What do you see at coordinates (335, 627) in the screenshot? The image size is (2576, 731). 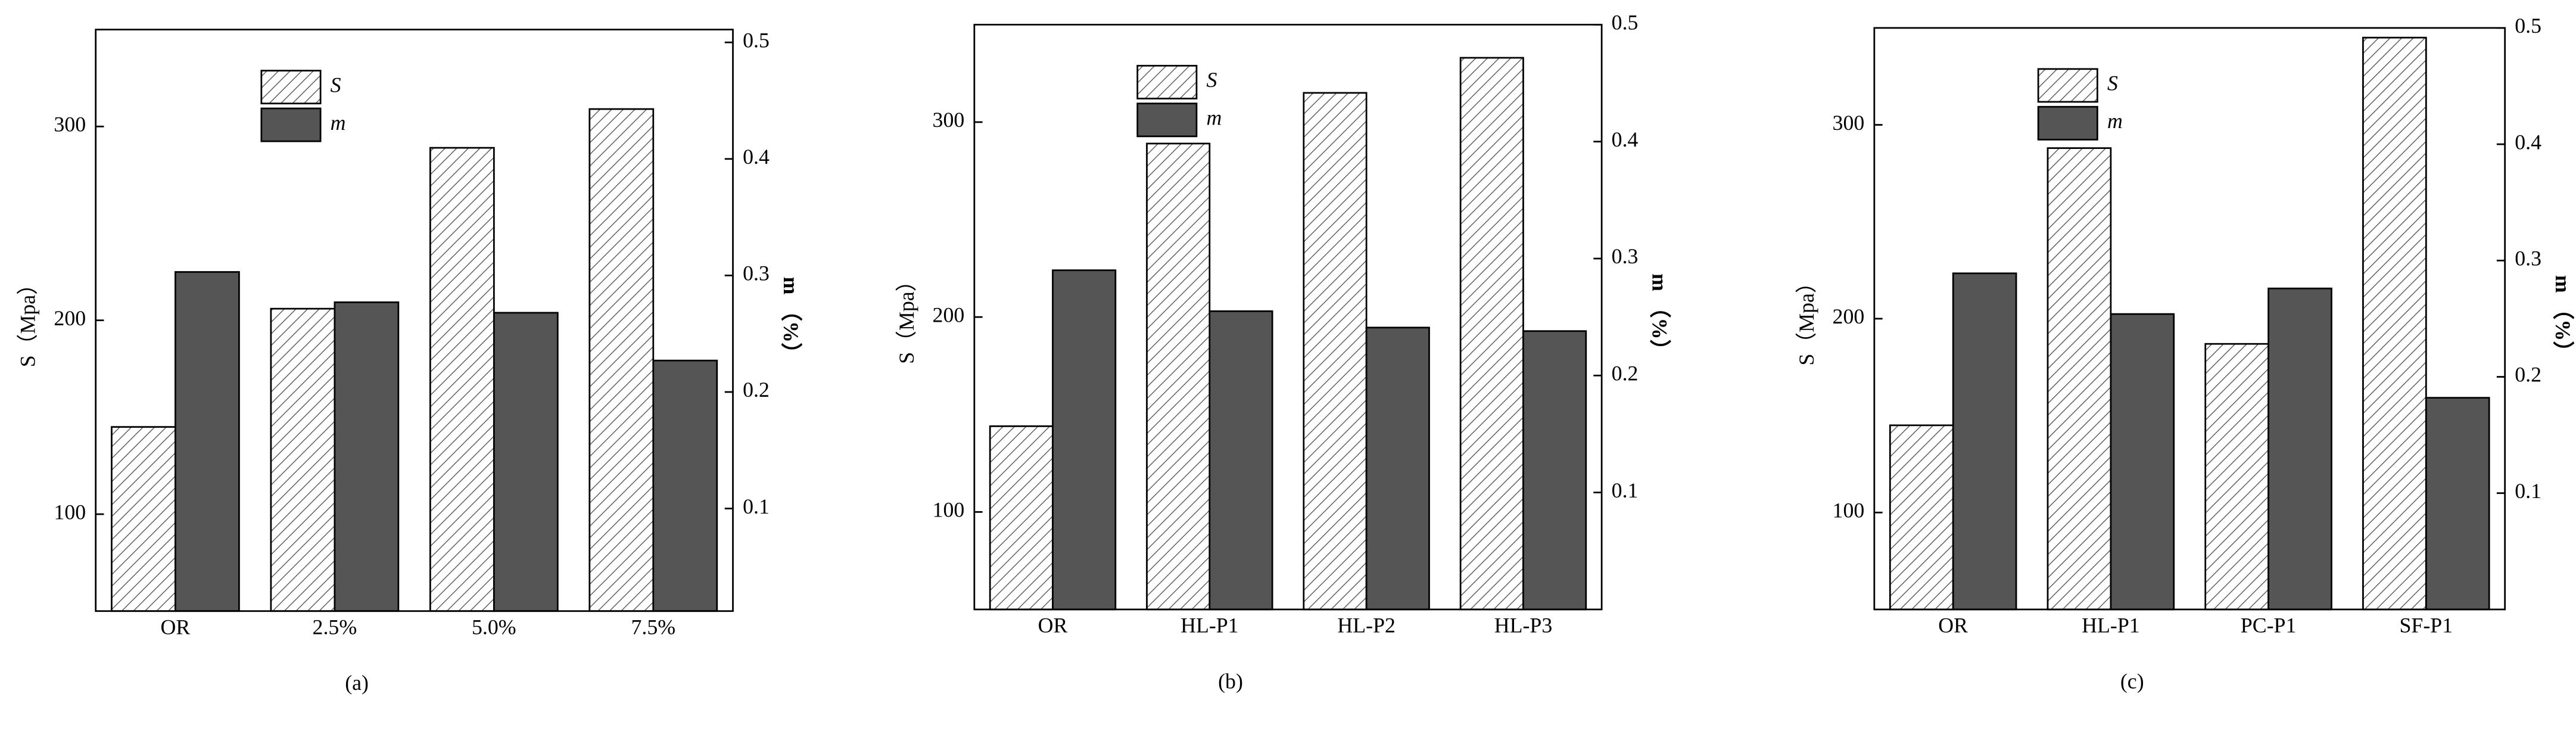 I see `x-tick-label: 2.5%` at bounding box center [335, 627].